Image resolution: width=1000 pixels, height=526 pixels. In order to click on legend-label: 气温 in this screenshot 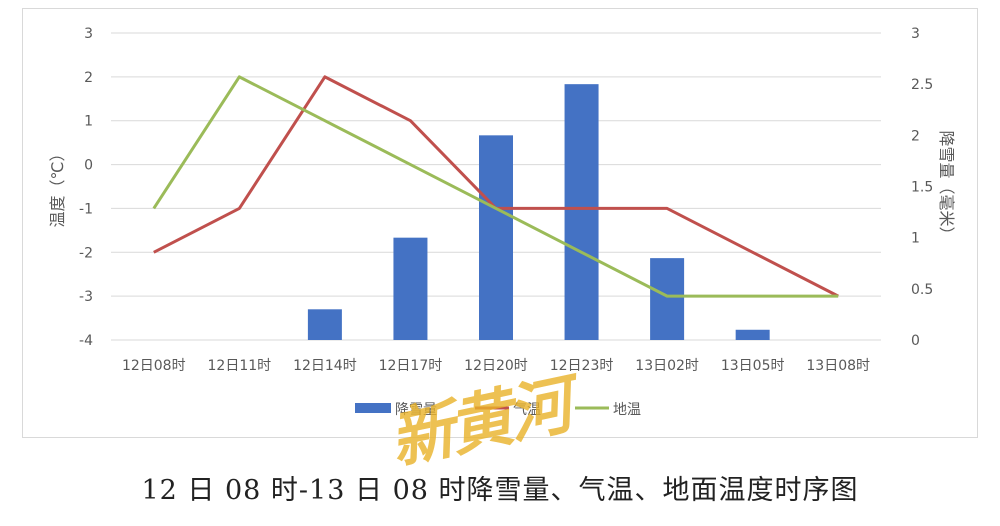, I will do `click(527, 410)`.